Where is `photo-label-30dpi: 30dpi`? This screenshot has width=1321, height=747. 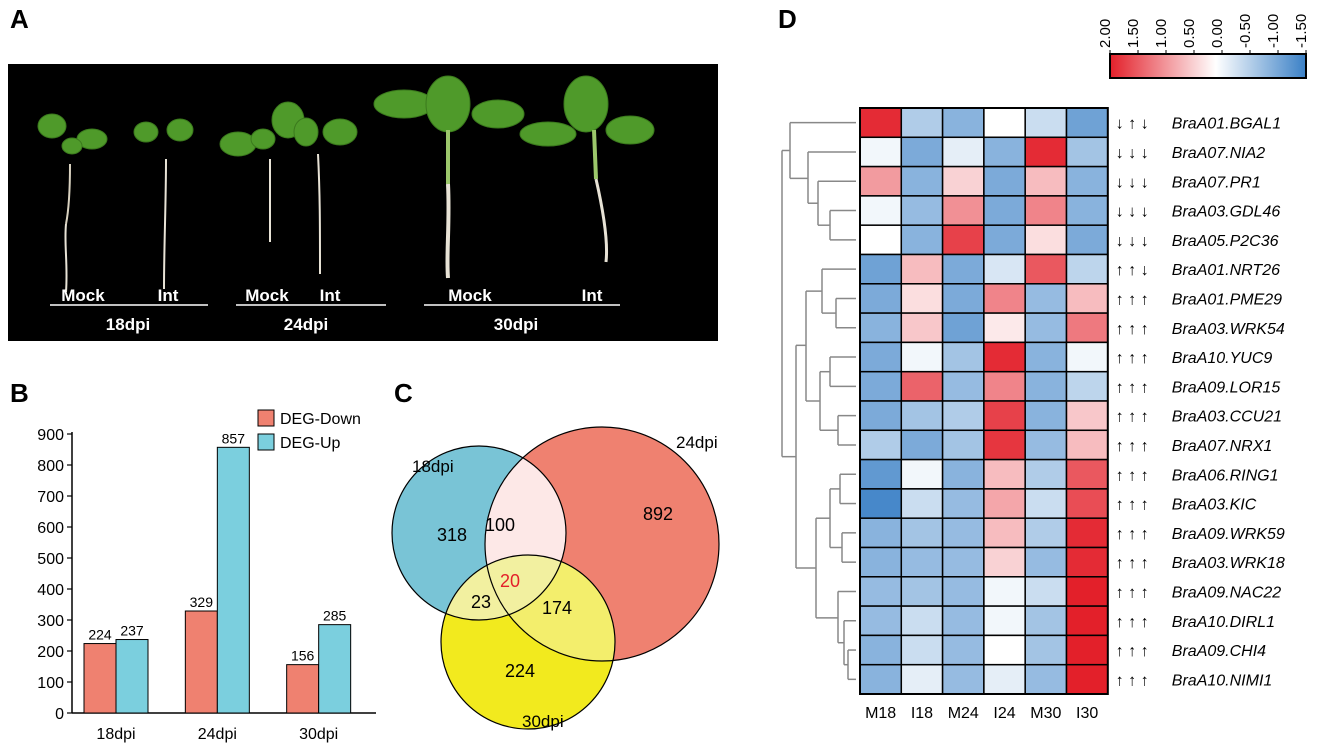 photo-label-30dpi: 30dpi is located at coordinates (516, 324).